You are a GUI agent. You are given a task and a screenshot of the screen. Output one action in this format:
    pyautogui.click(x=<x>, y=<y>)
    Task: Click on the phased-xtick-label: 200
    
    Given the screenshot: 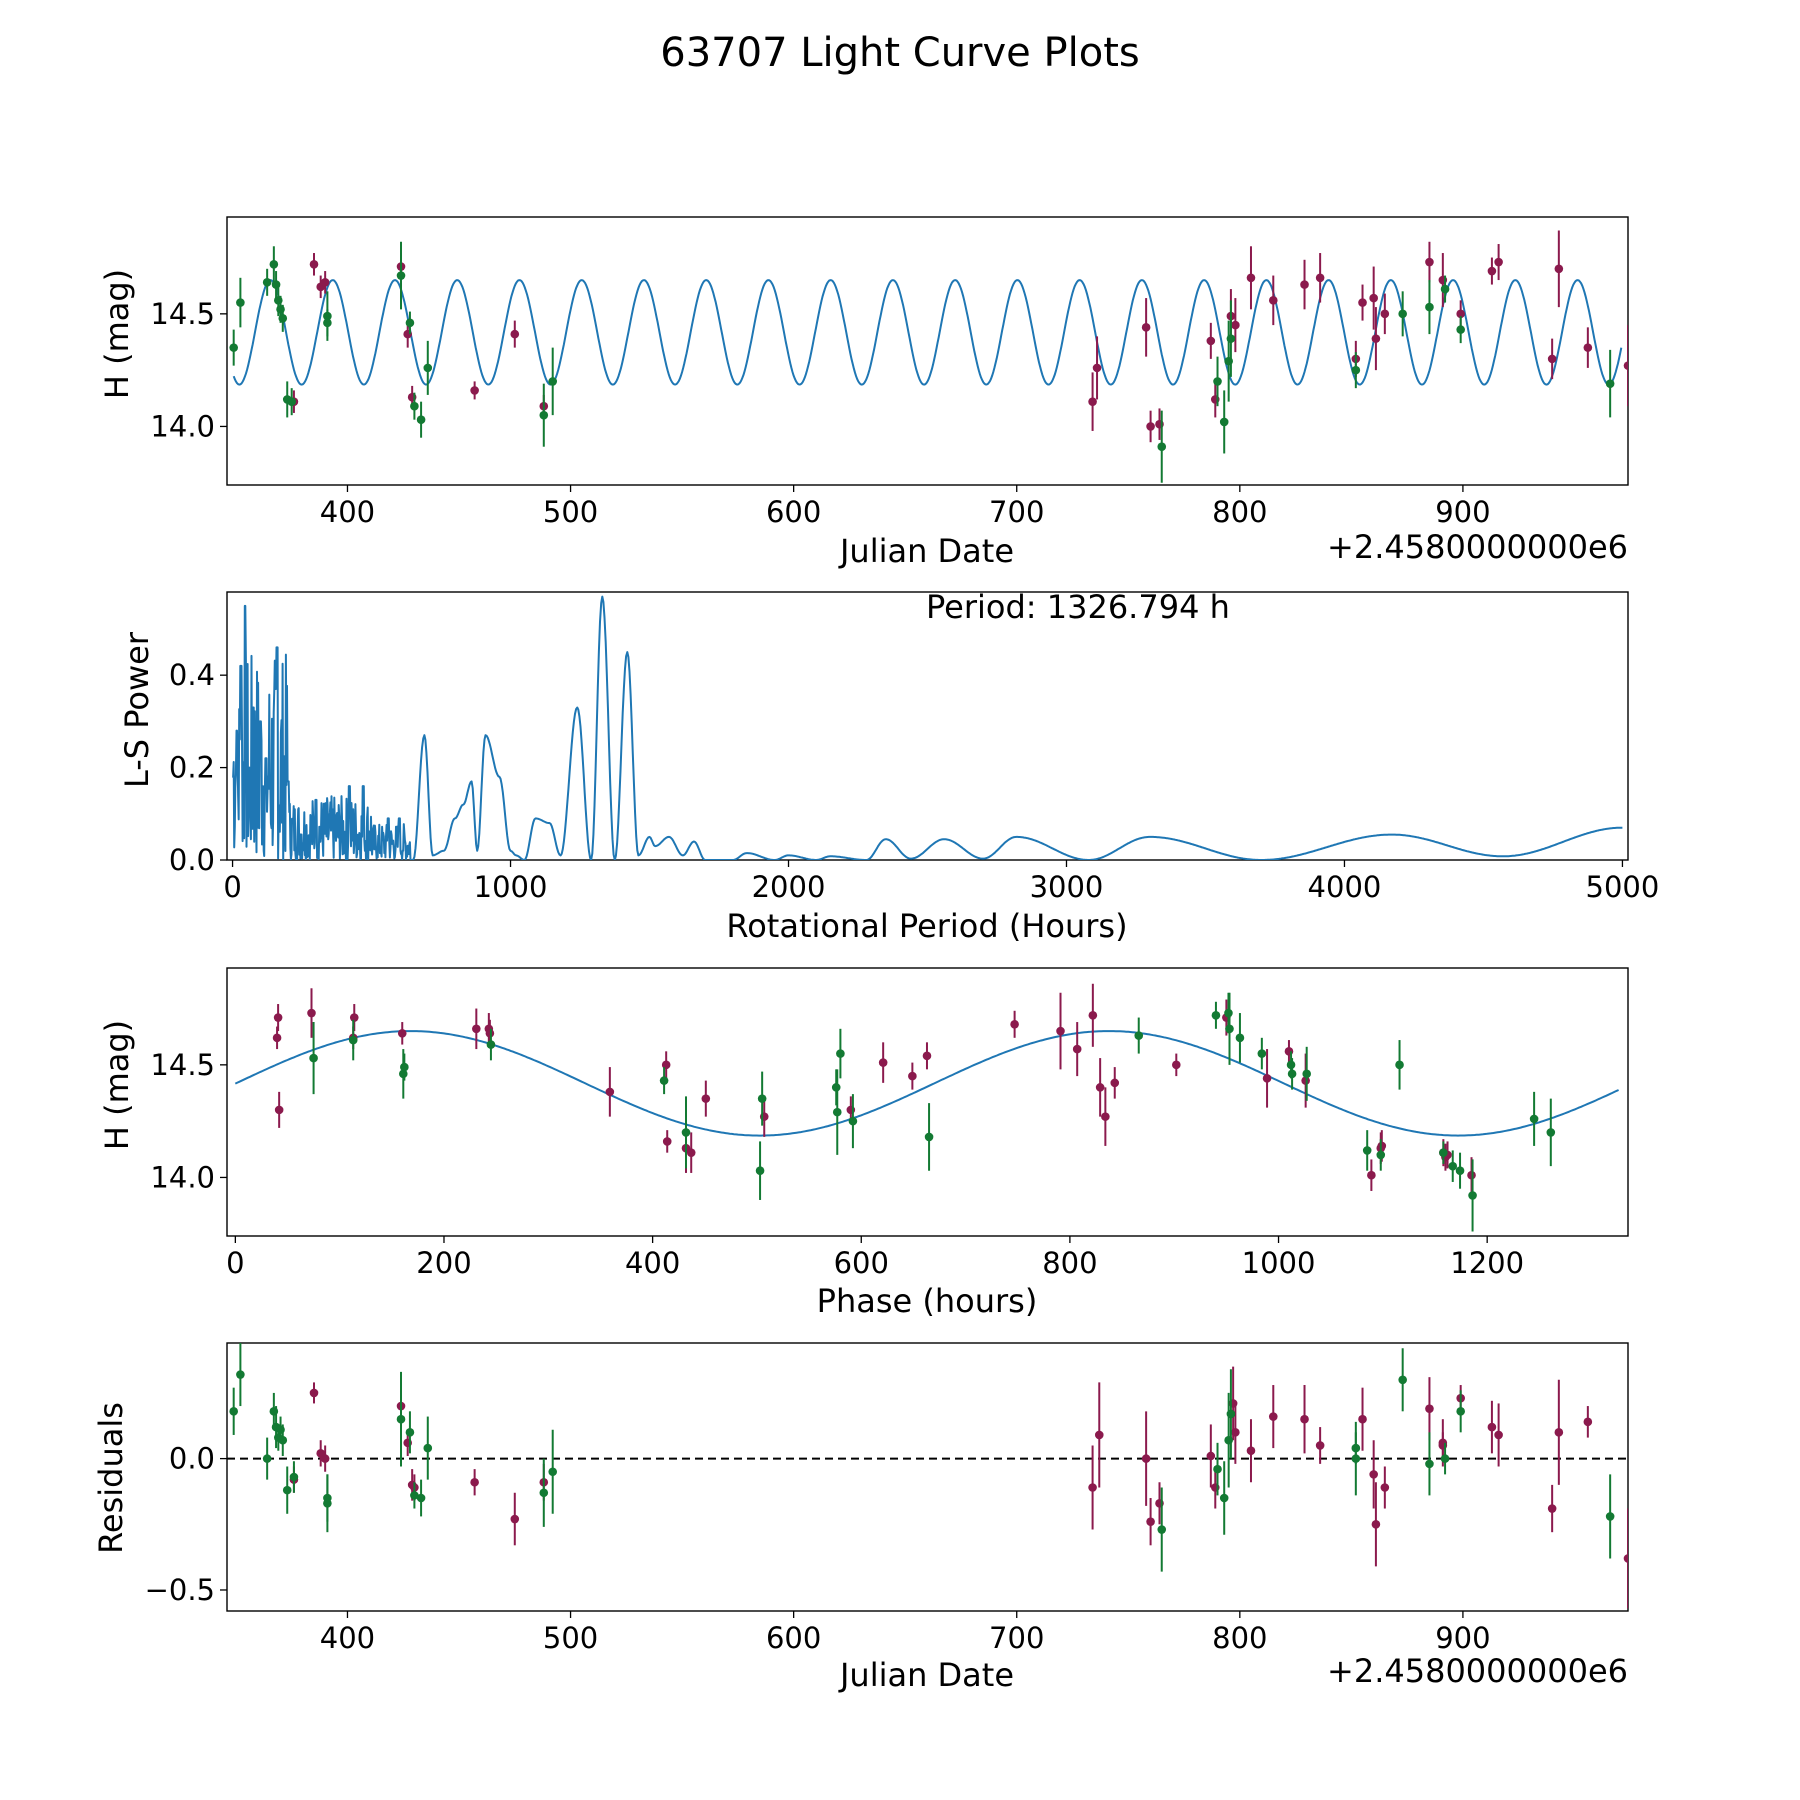 What is the action you would take?
    pyautogui.click(x=443, y=1263)
    